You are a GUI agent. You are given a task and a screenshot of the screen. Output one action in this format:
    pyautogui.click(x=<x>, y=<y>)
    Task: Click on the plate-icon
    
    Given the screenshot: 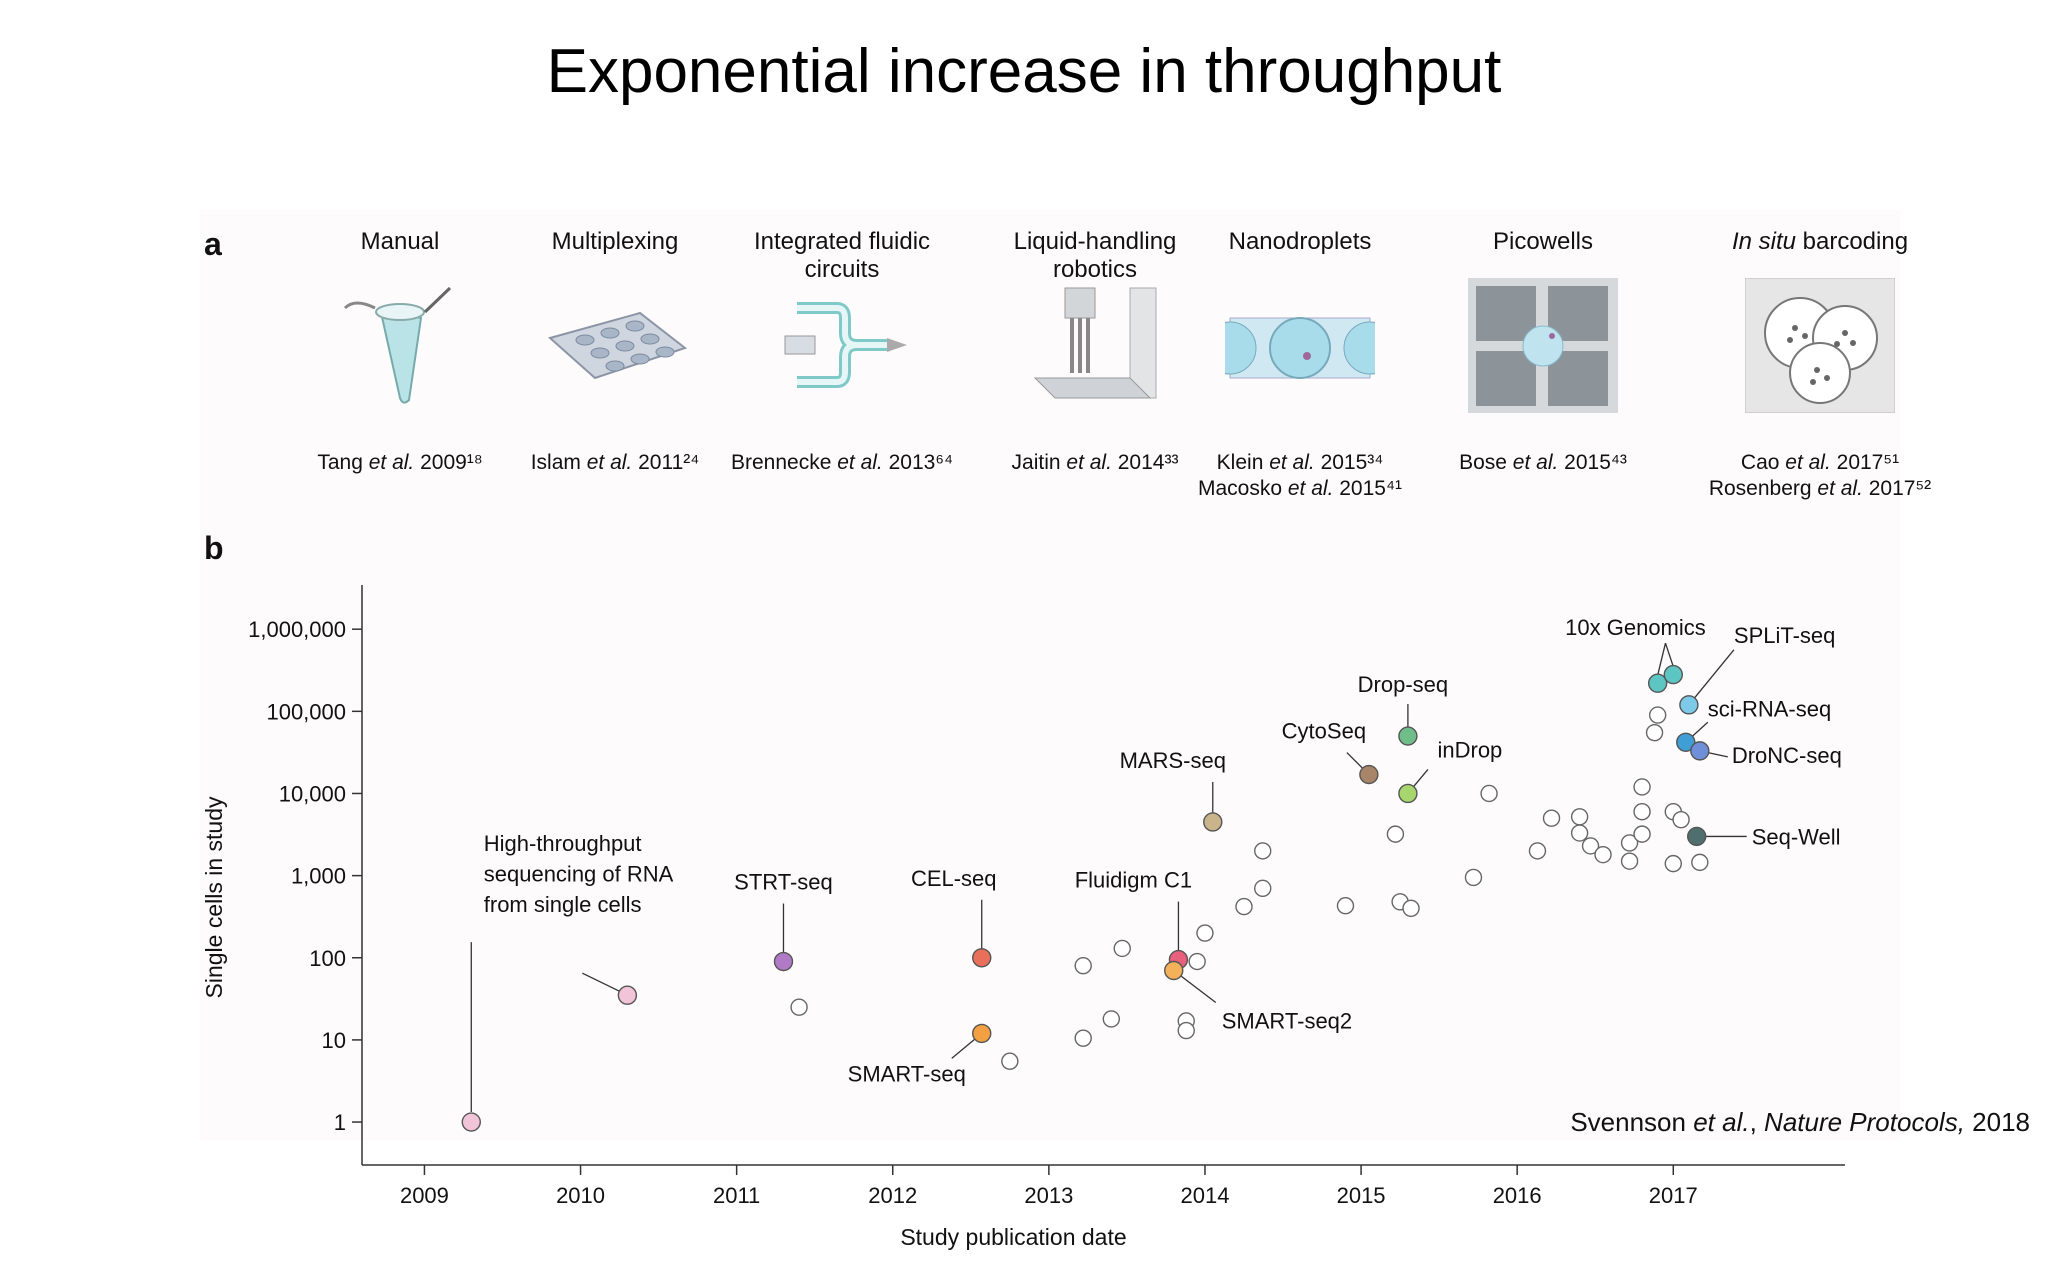 What is the action you would take?
    pyautogui.click(x=615, y=345)
    